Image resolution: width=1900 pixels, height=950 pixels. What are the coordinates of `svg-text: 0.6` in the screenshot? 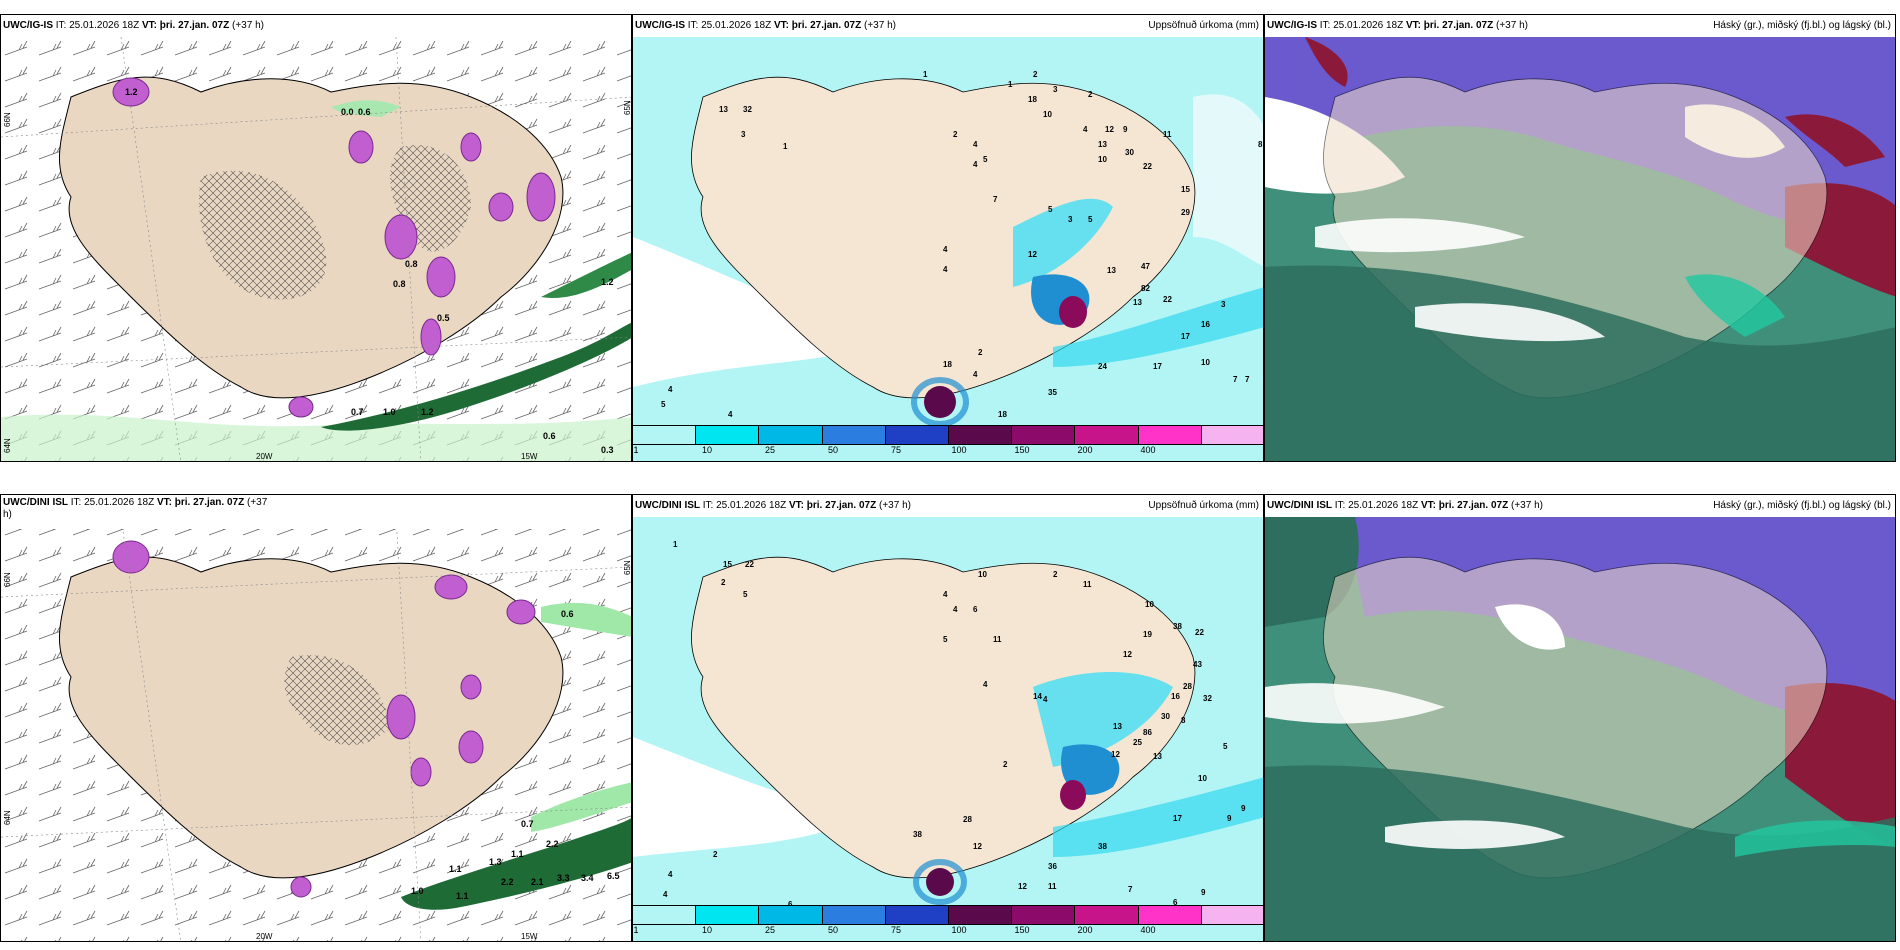 It's located at (549, 436).